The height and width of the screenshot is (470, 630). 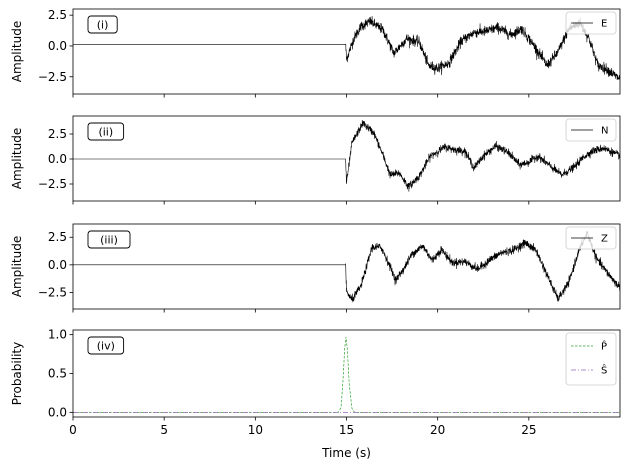 What do you see at coordinates (604, 239) in the screenshot?
I see `legend-label: Z` at bounding box center [604, 239].